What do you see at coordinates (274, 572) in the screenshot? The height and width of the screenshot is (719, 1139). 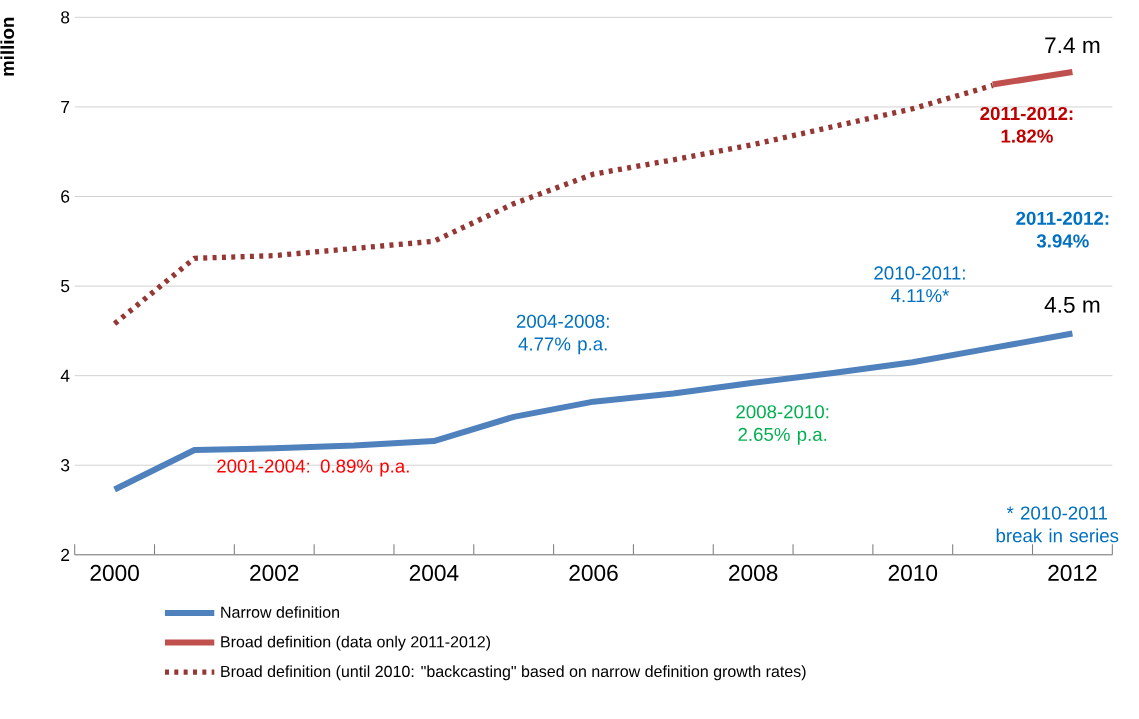 I see `x-tick-label: 2002` at bounding box center [274, 572].